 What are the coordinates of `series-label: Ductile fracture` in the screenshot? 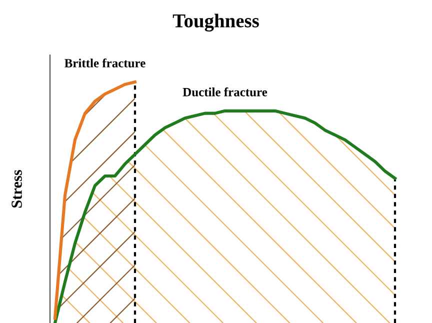 It's located at (225, 91).